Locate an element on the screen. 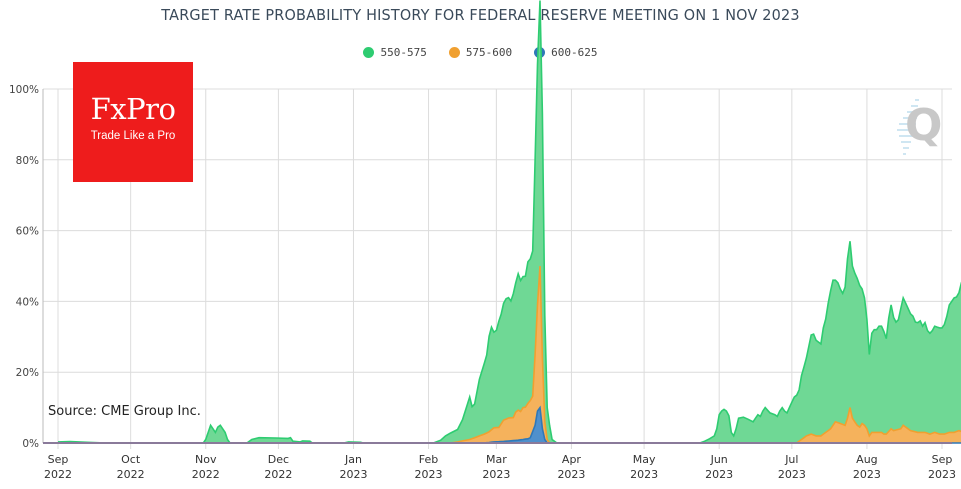 This screenshot has width=961, height=489. legend-label: 600-625 is located at coordinates (574, 52).